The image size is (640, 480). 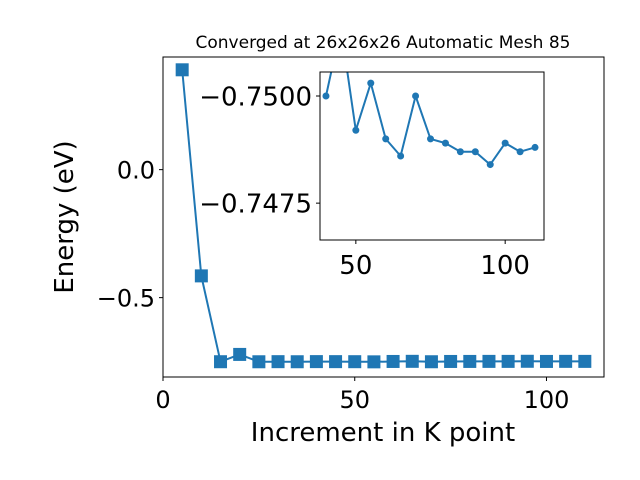 What do you see at coordinates (430, 96) in the screenshot?
I see `inset-series` at bounding box center [430, 96].